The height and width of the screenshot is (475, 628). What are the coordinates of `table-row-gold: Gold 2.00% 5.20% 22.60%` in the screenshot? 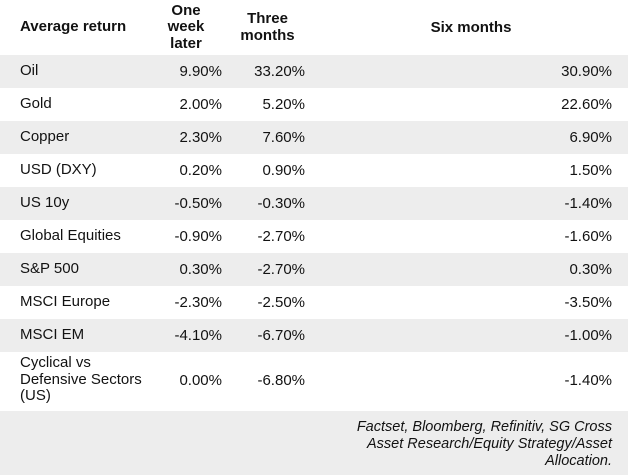 It's located at (314, 104).